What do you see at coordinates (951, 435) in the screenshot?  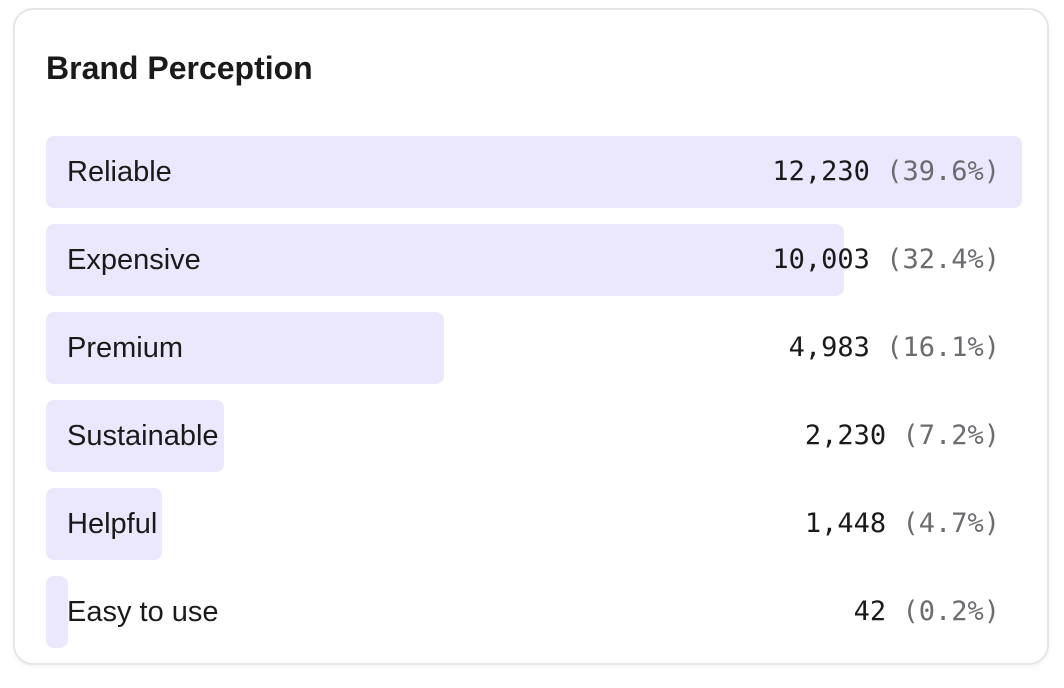 I see `percent-label: (7.2%)` at bounding box center [951, 435].